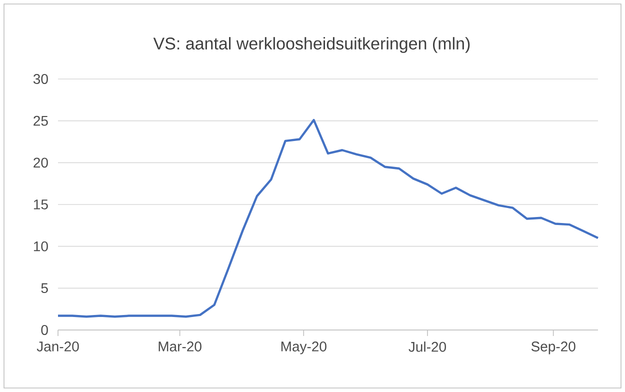  I want to click on x-tick-label: Jul-20, so click(427, 347).